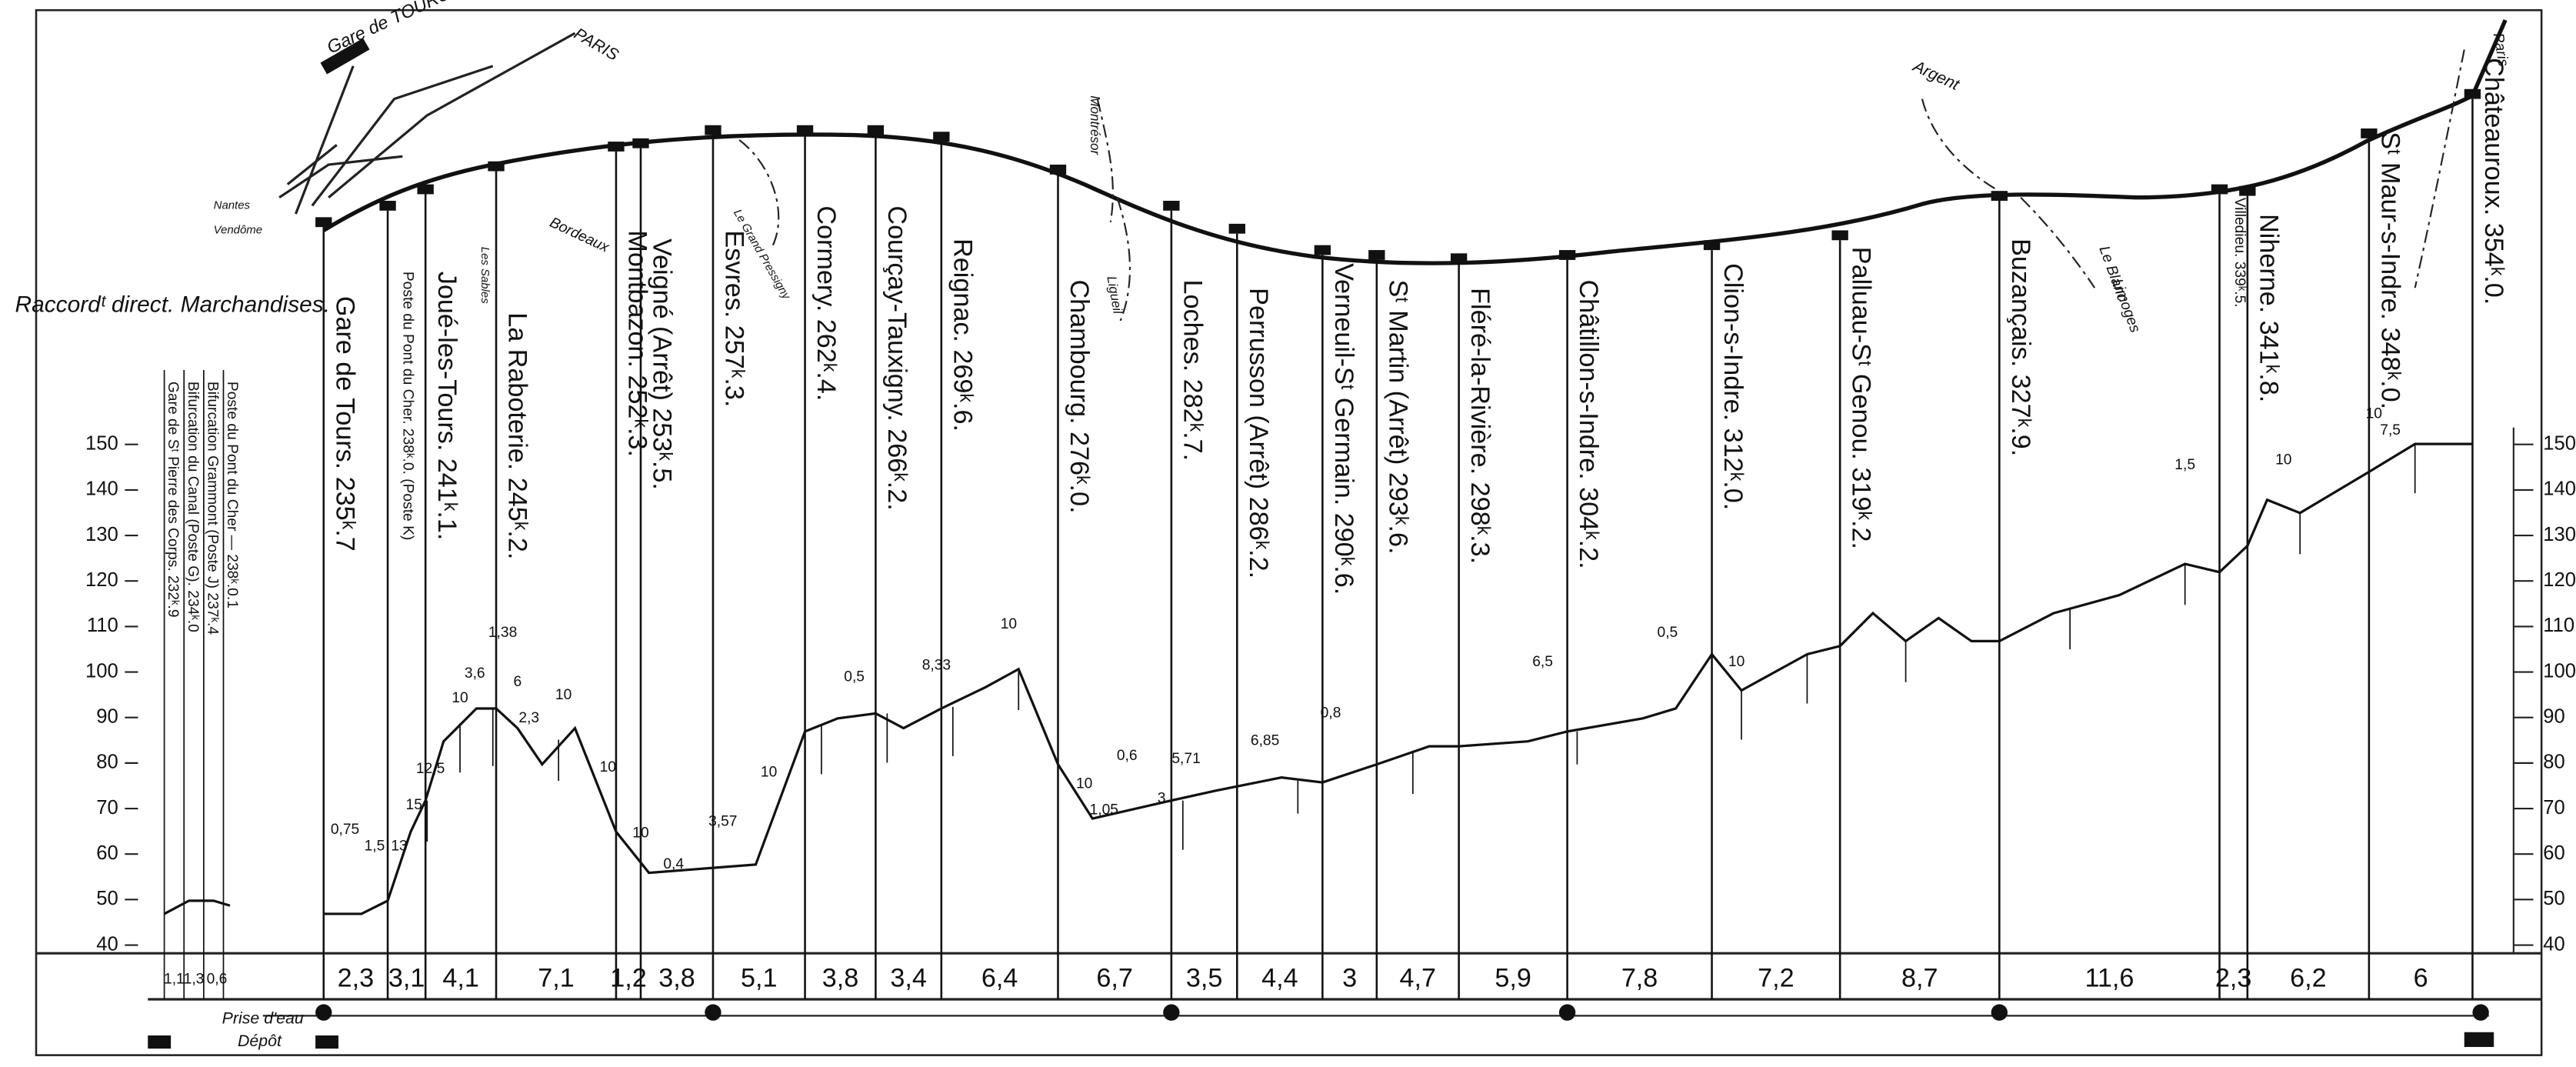 The width and height of the screenshot is (2576, 1067). What do you see at coordinates (2479, 1039) in the screenshot?
I see `depot-mark` at bounding box center [2479, 1039].